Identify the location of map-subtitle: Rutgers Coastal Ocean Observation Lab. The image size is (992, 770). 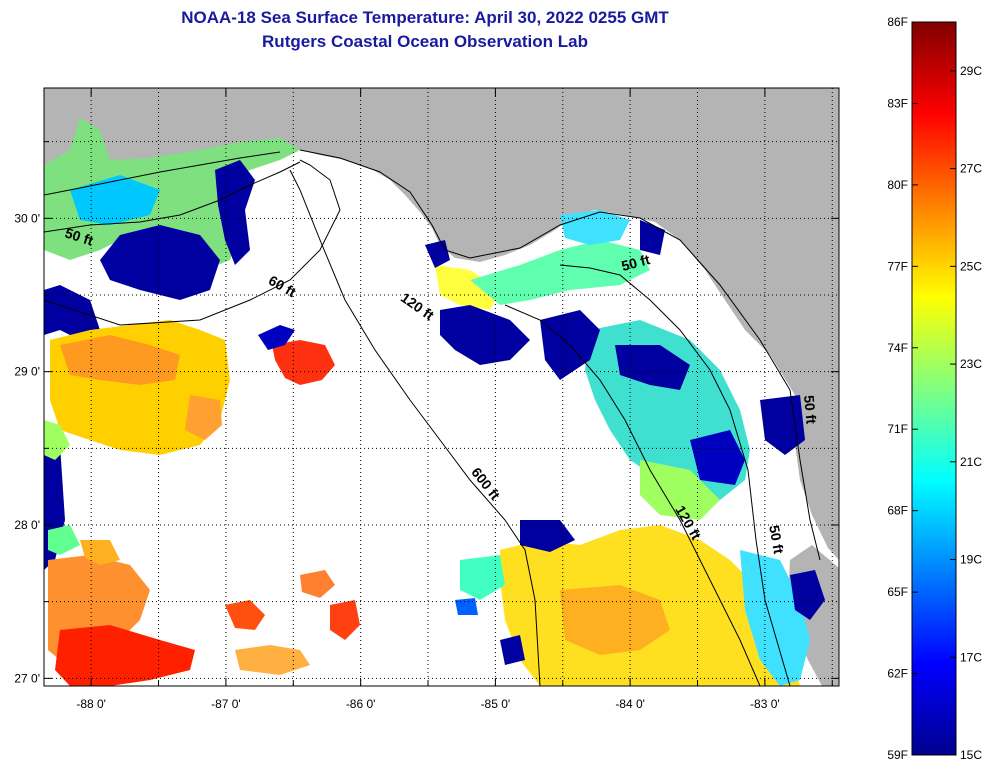
(425, 41).